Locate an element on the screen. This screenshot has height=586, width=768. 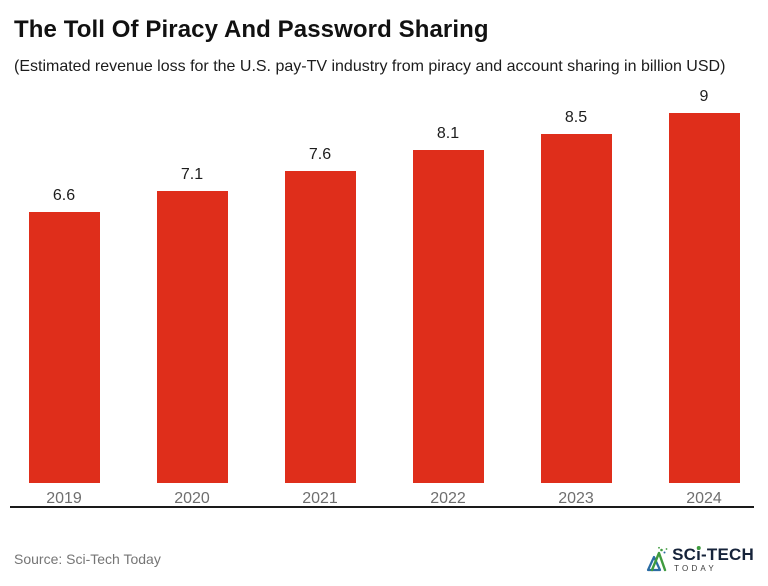
bar-column: 6.6 is located at coordinates (64, 335).